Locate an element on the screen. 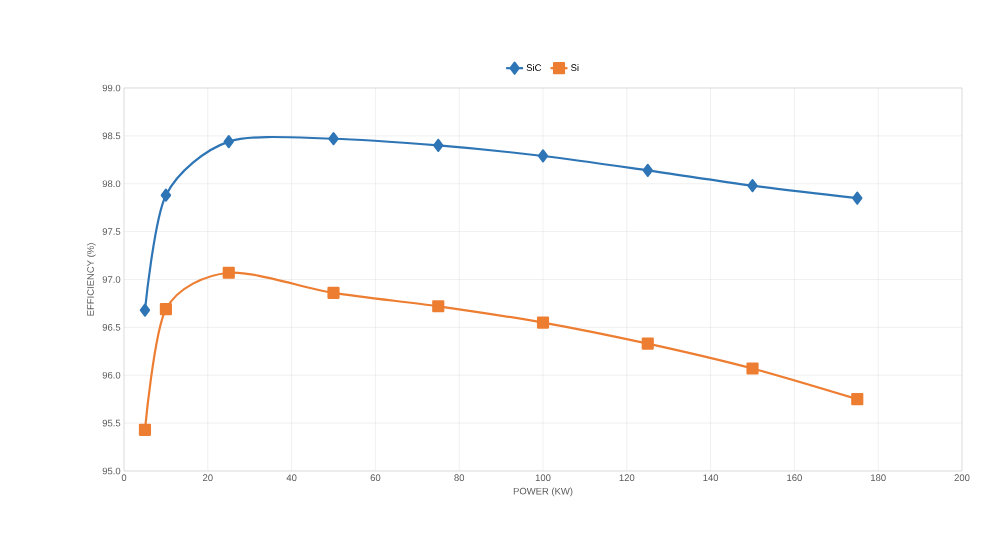  x-tick-label: 160 is located at coordinates (794, 478).